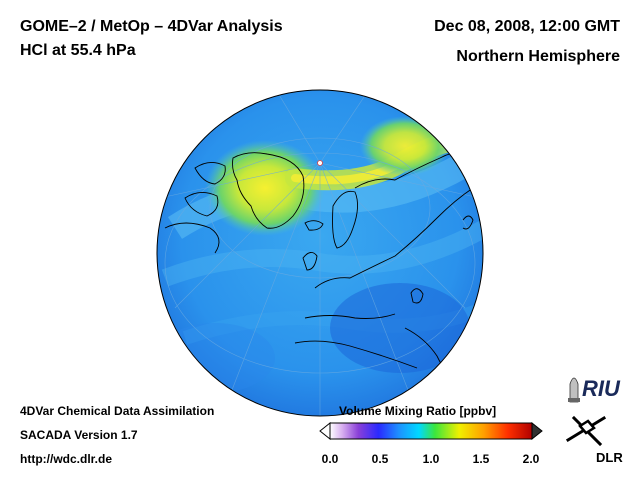 The image size is (640, 480). I want to click on map-title: GOME–2 / MetOp – 4DVar Analysis, so click(151, 26).